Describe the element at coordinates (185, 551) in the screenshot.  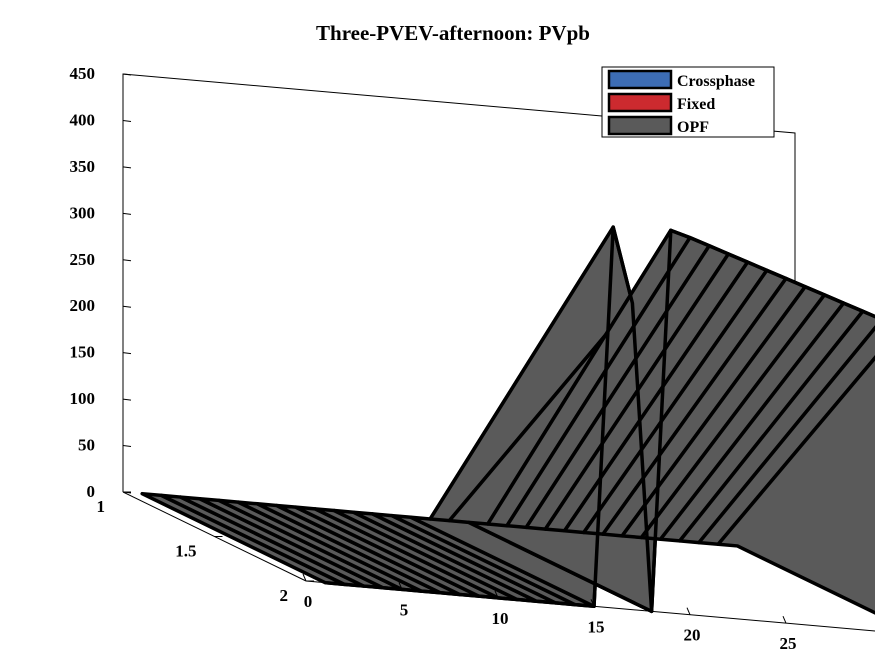
I see `y-tick-label: 1.5` at that location.